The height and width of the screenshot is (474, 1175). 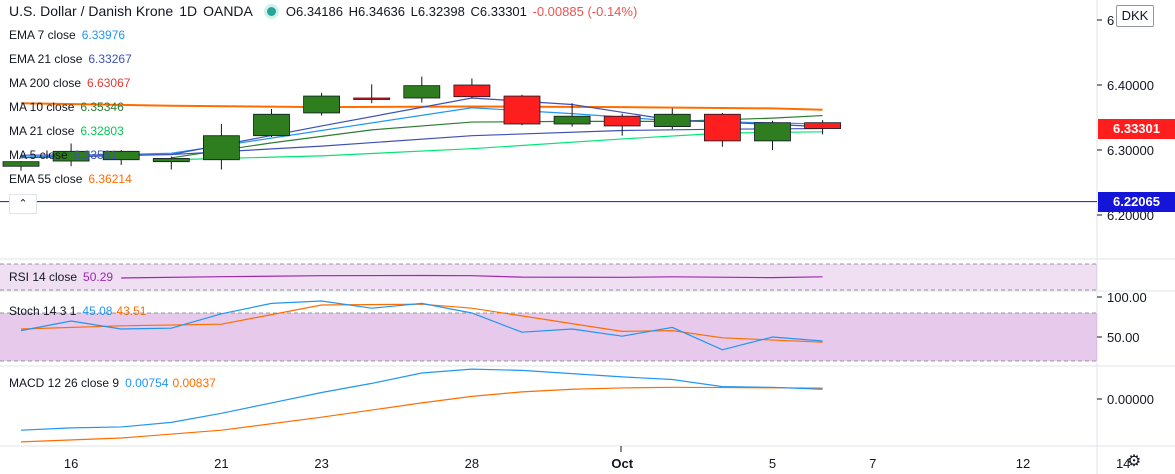 What do you see at coordinates (147, 383) in the screenshot?
I see `legend-value-macd: 0.00754` at bounding box center [147, 383].